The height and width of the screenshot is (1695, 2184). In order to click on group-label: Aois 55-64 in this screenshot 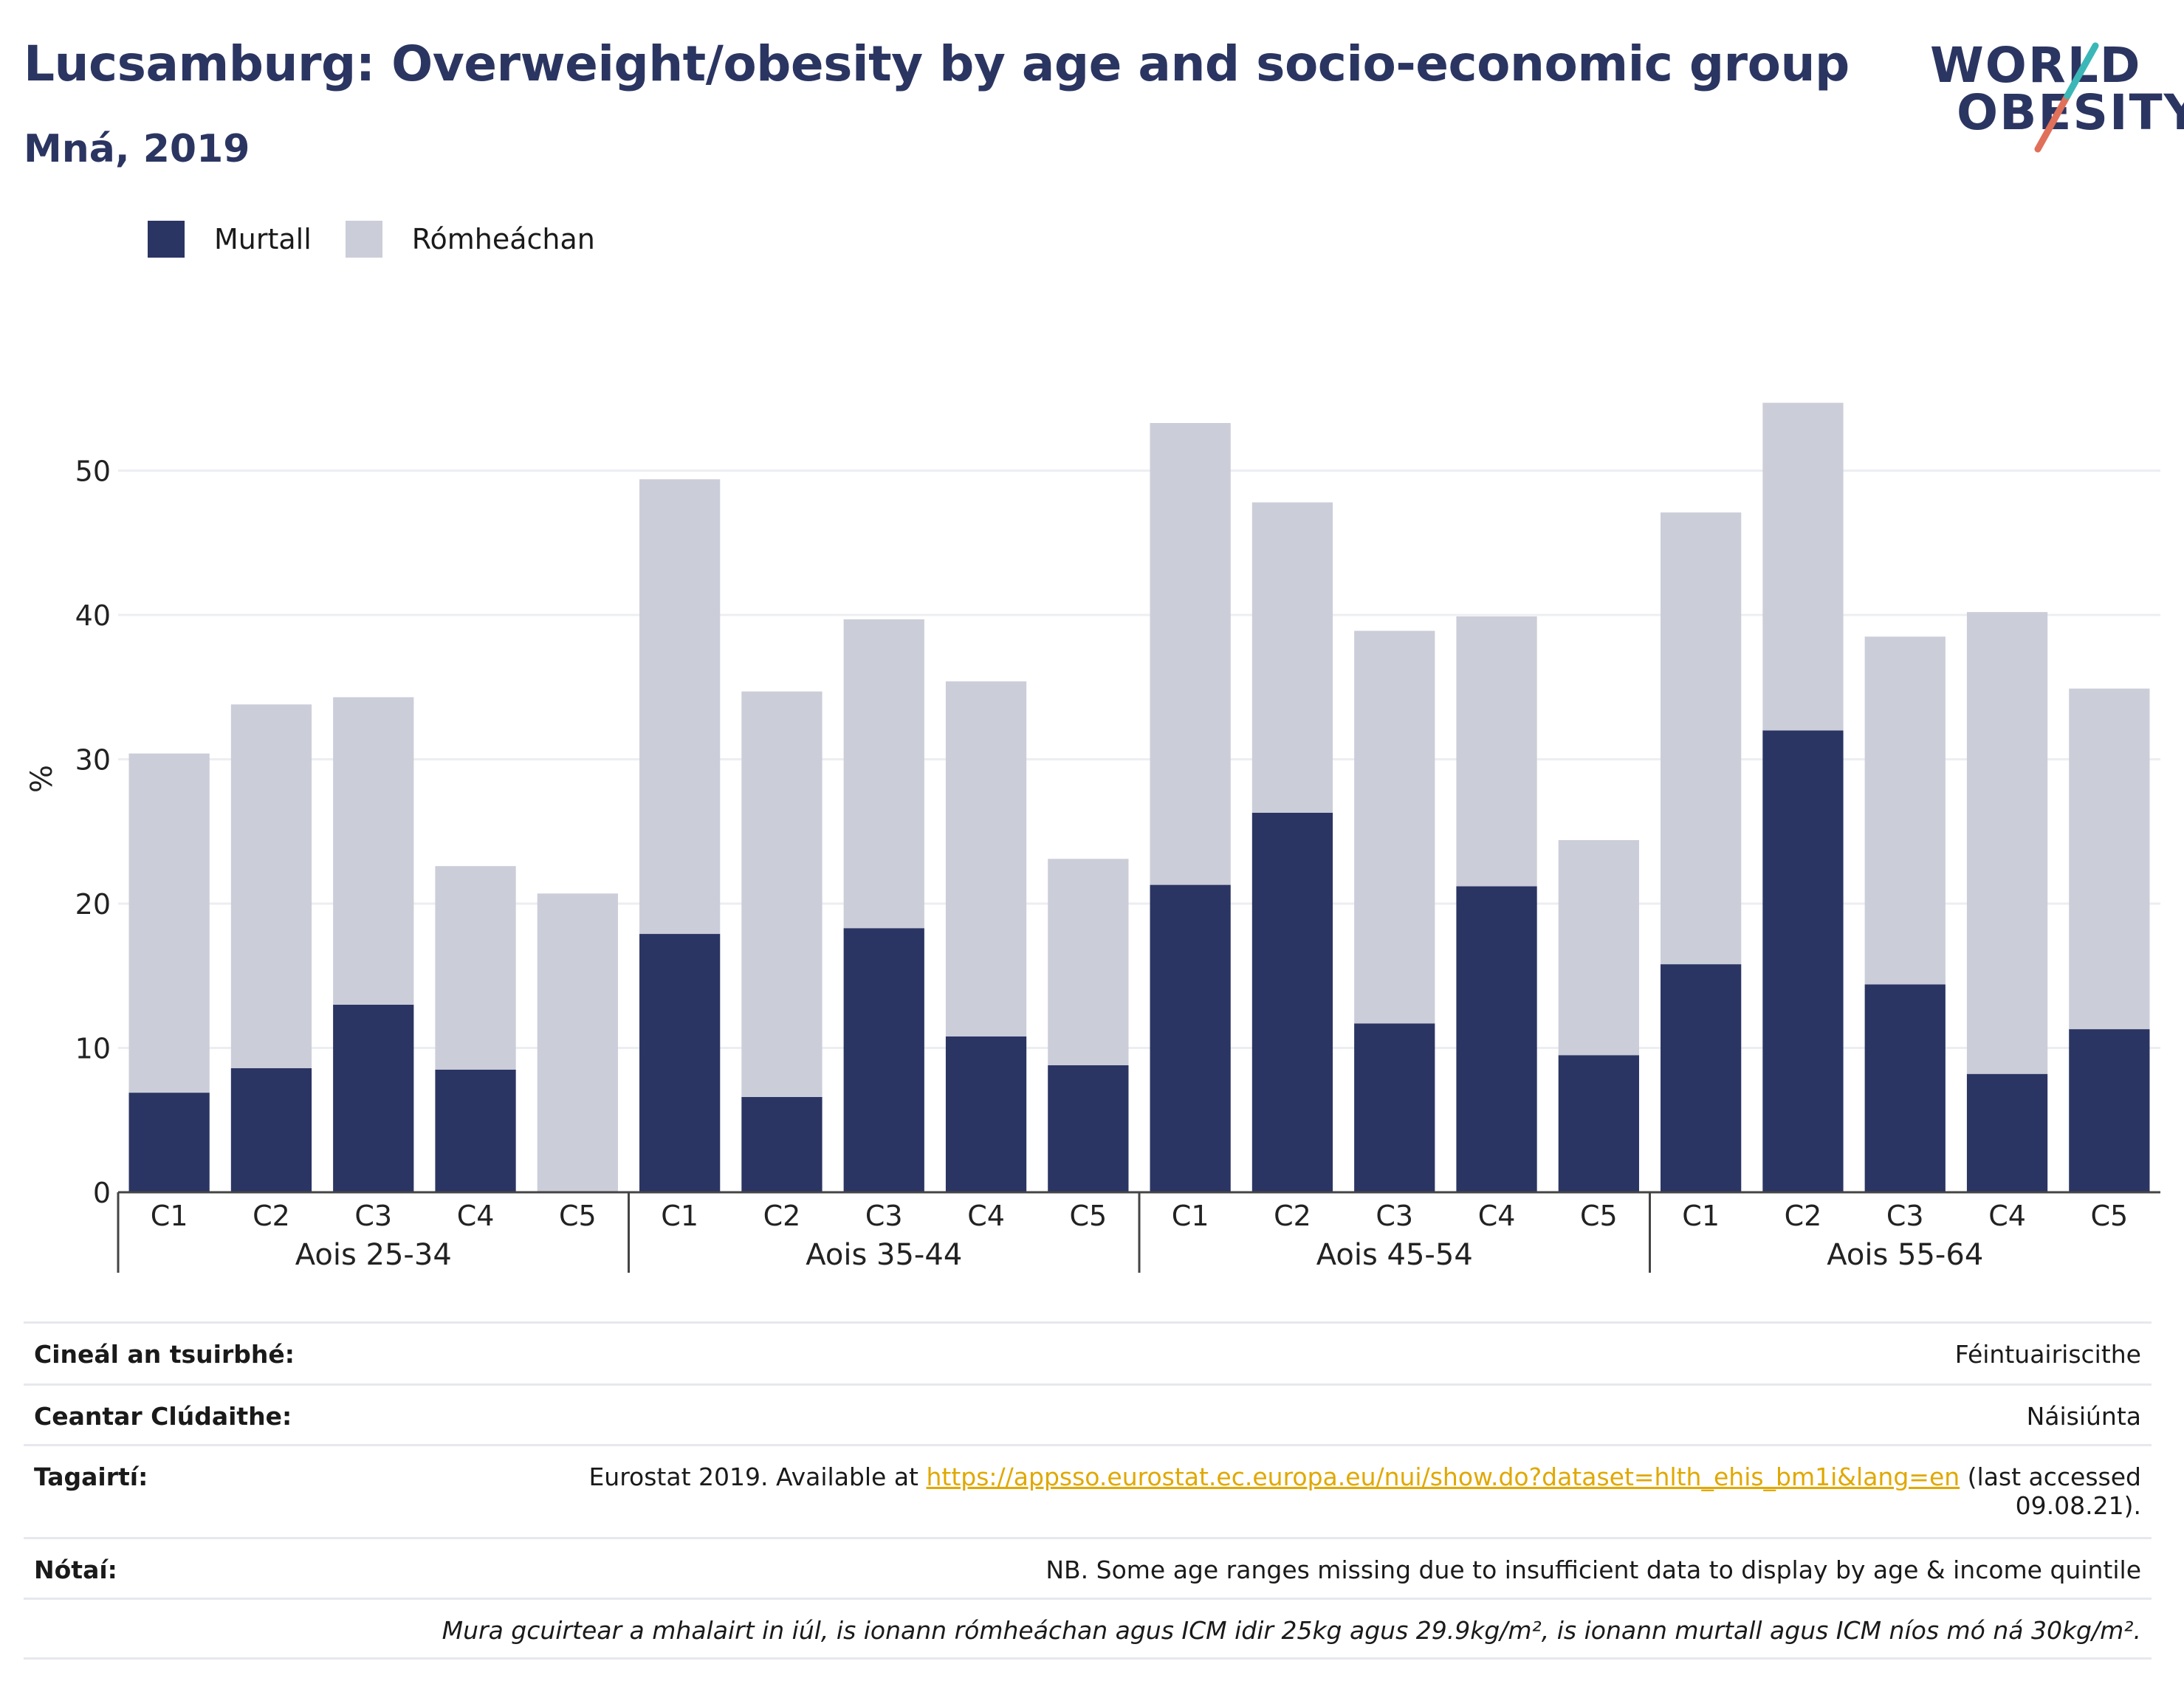, I will do `click(1905, 1255)`.